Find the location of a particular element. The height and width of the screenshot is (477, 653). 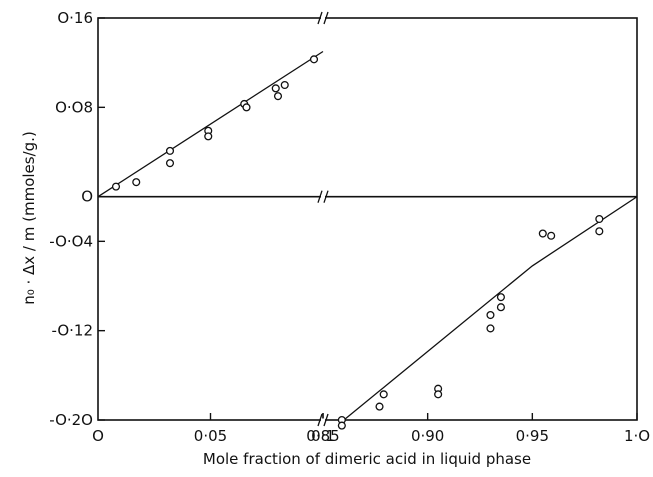

x-tick-label: 0·90 is located at coordinates (427, 436).